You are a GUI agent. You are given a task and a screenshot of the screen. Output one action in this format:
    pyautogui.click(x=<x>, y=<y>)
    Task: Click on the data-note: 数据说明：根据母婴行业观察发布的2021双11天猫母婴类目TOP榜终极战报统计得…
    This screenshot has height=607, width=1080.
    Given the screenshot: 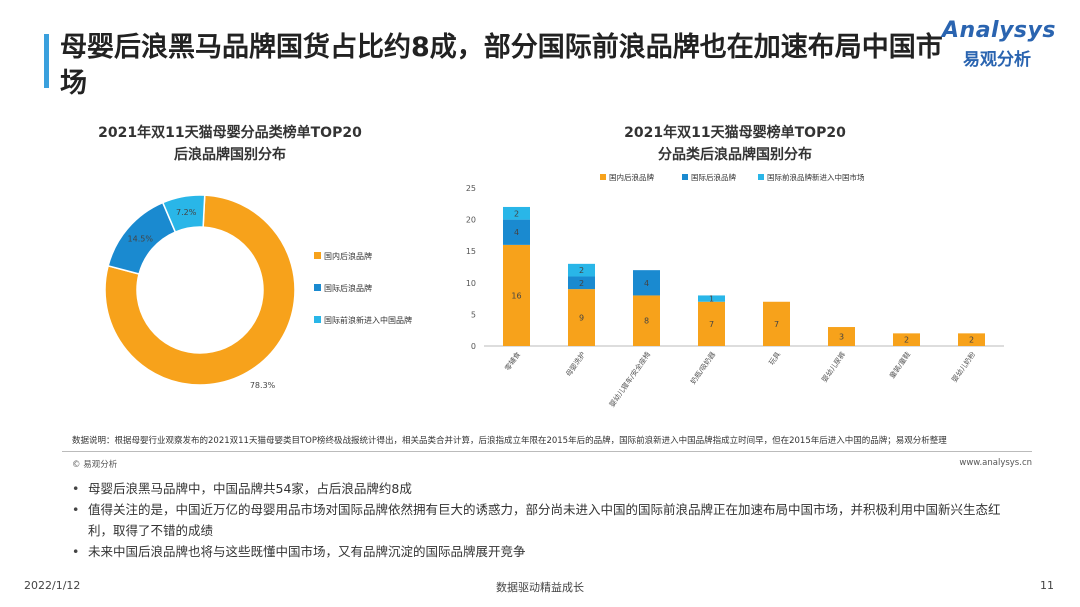 What is the action you would take?
    pyautogui.click(x=509, y=441)
    